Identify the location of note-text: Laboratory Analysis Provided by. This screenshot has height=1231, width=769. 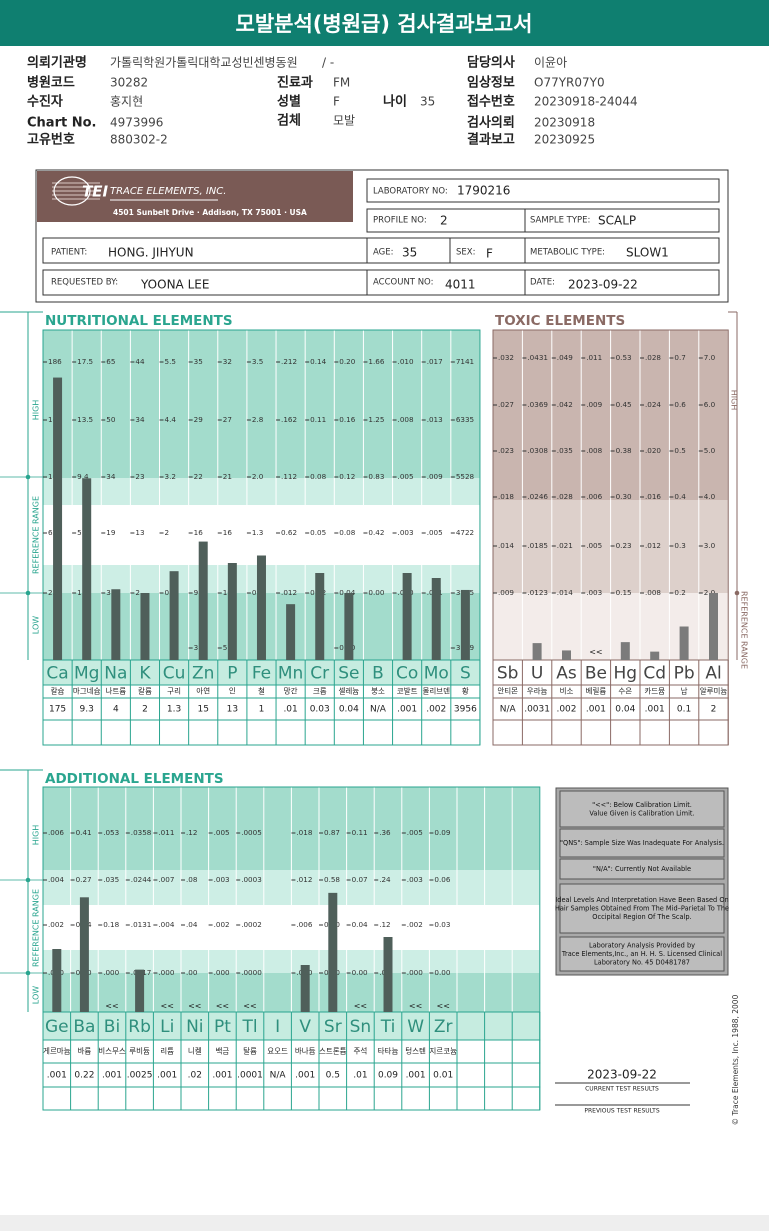
(642, 946).